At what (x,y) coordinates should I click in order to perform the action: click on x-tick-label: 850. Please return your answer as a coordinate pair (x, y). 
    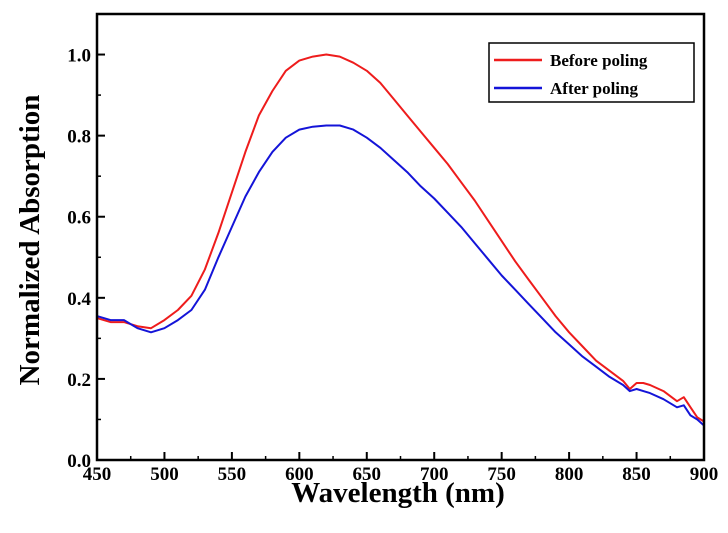
    Looking at the image, I should click on (636, 474).